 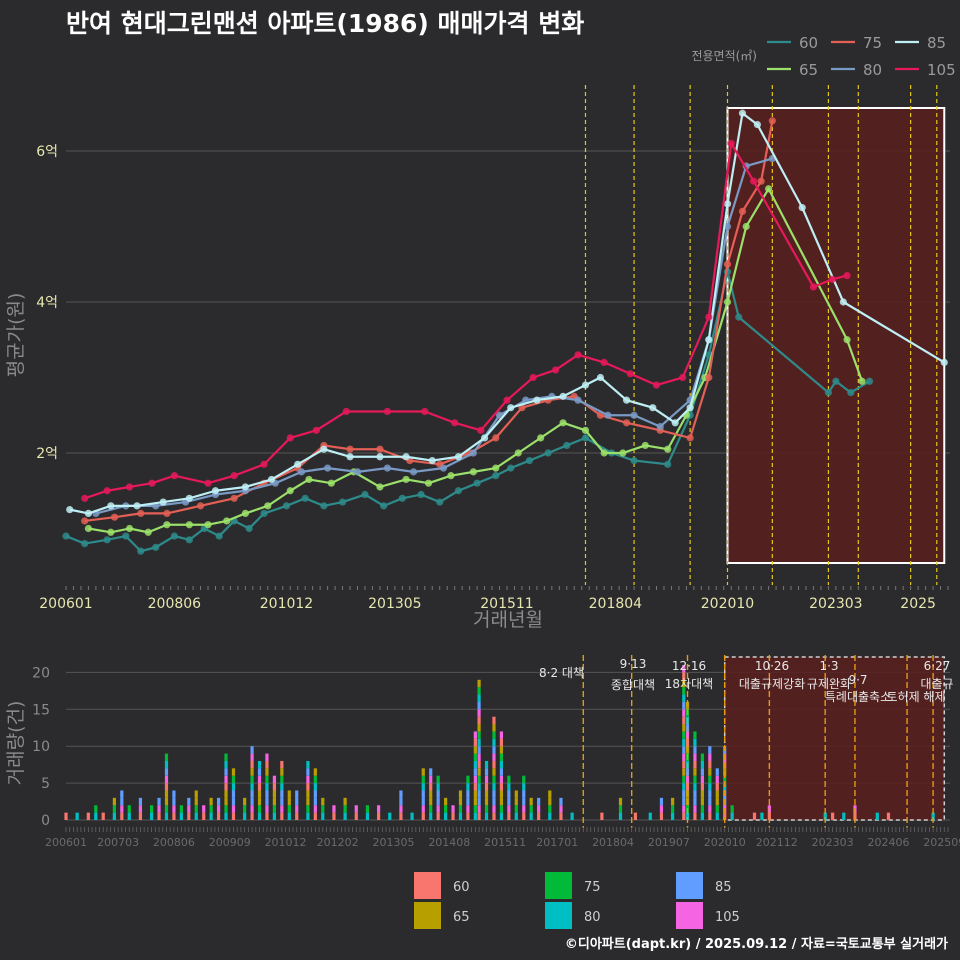 I want to click on volume-x-tick-label: 201907, so click(x=669, y=842).